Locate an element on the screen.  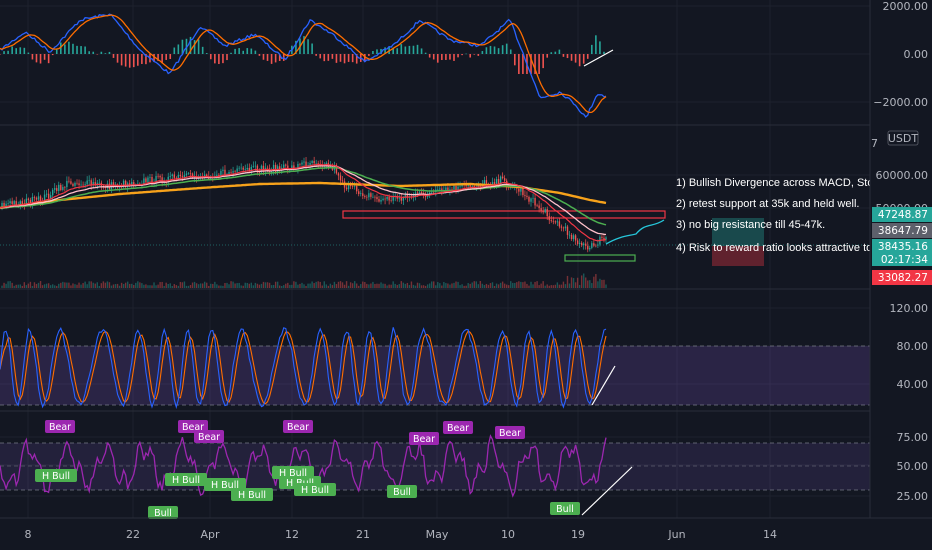
target-zone is located at coordinates (738, 232).